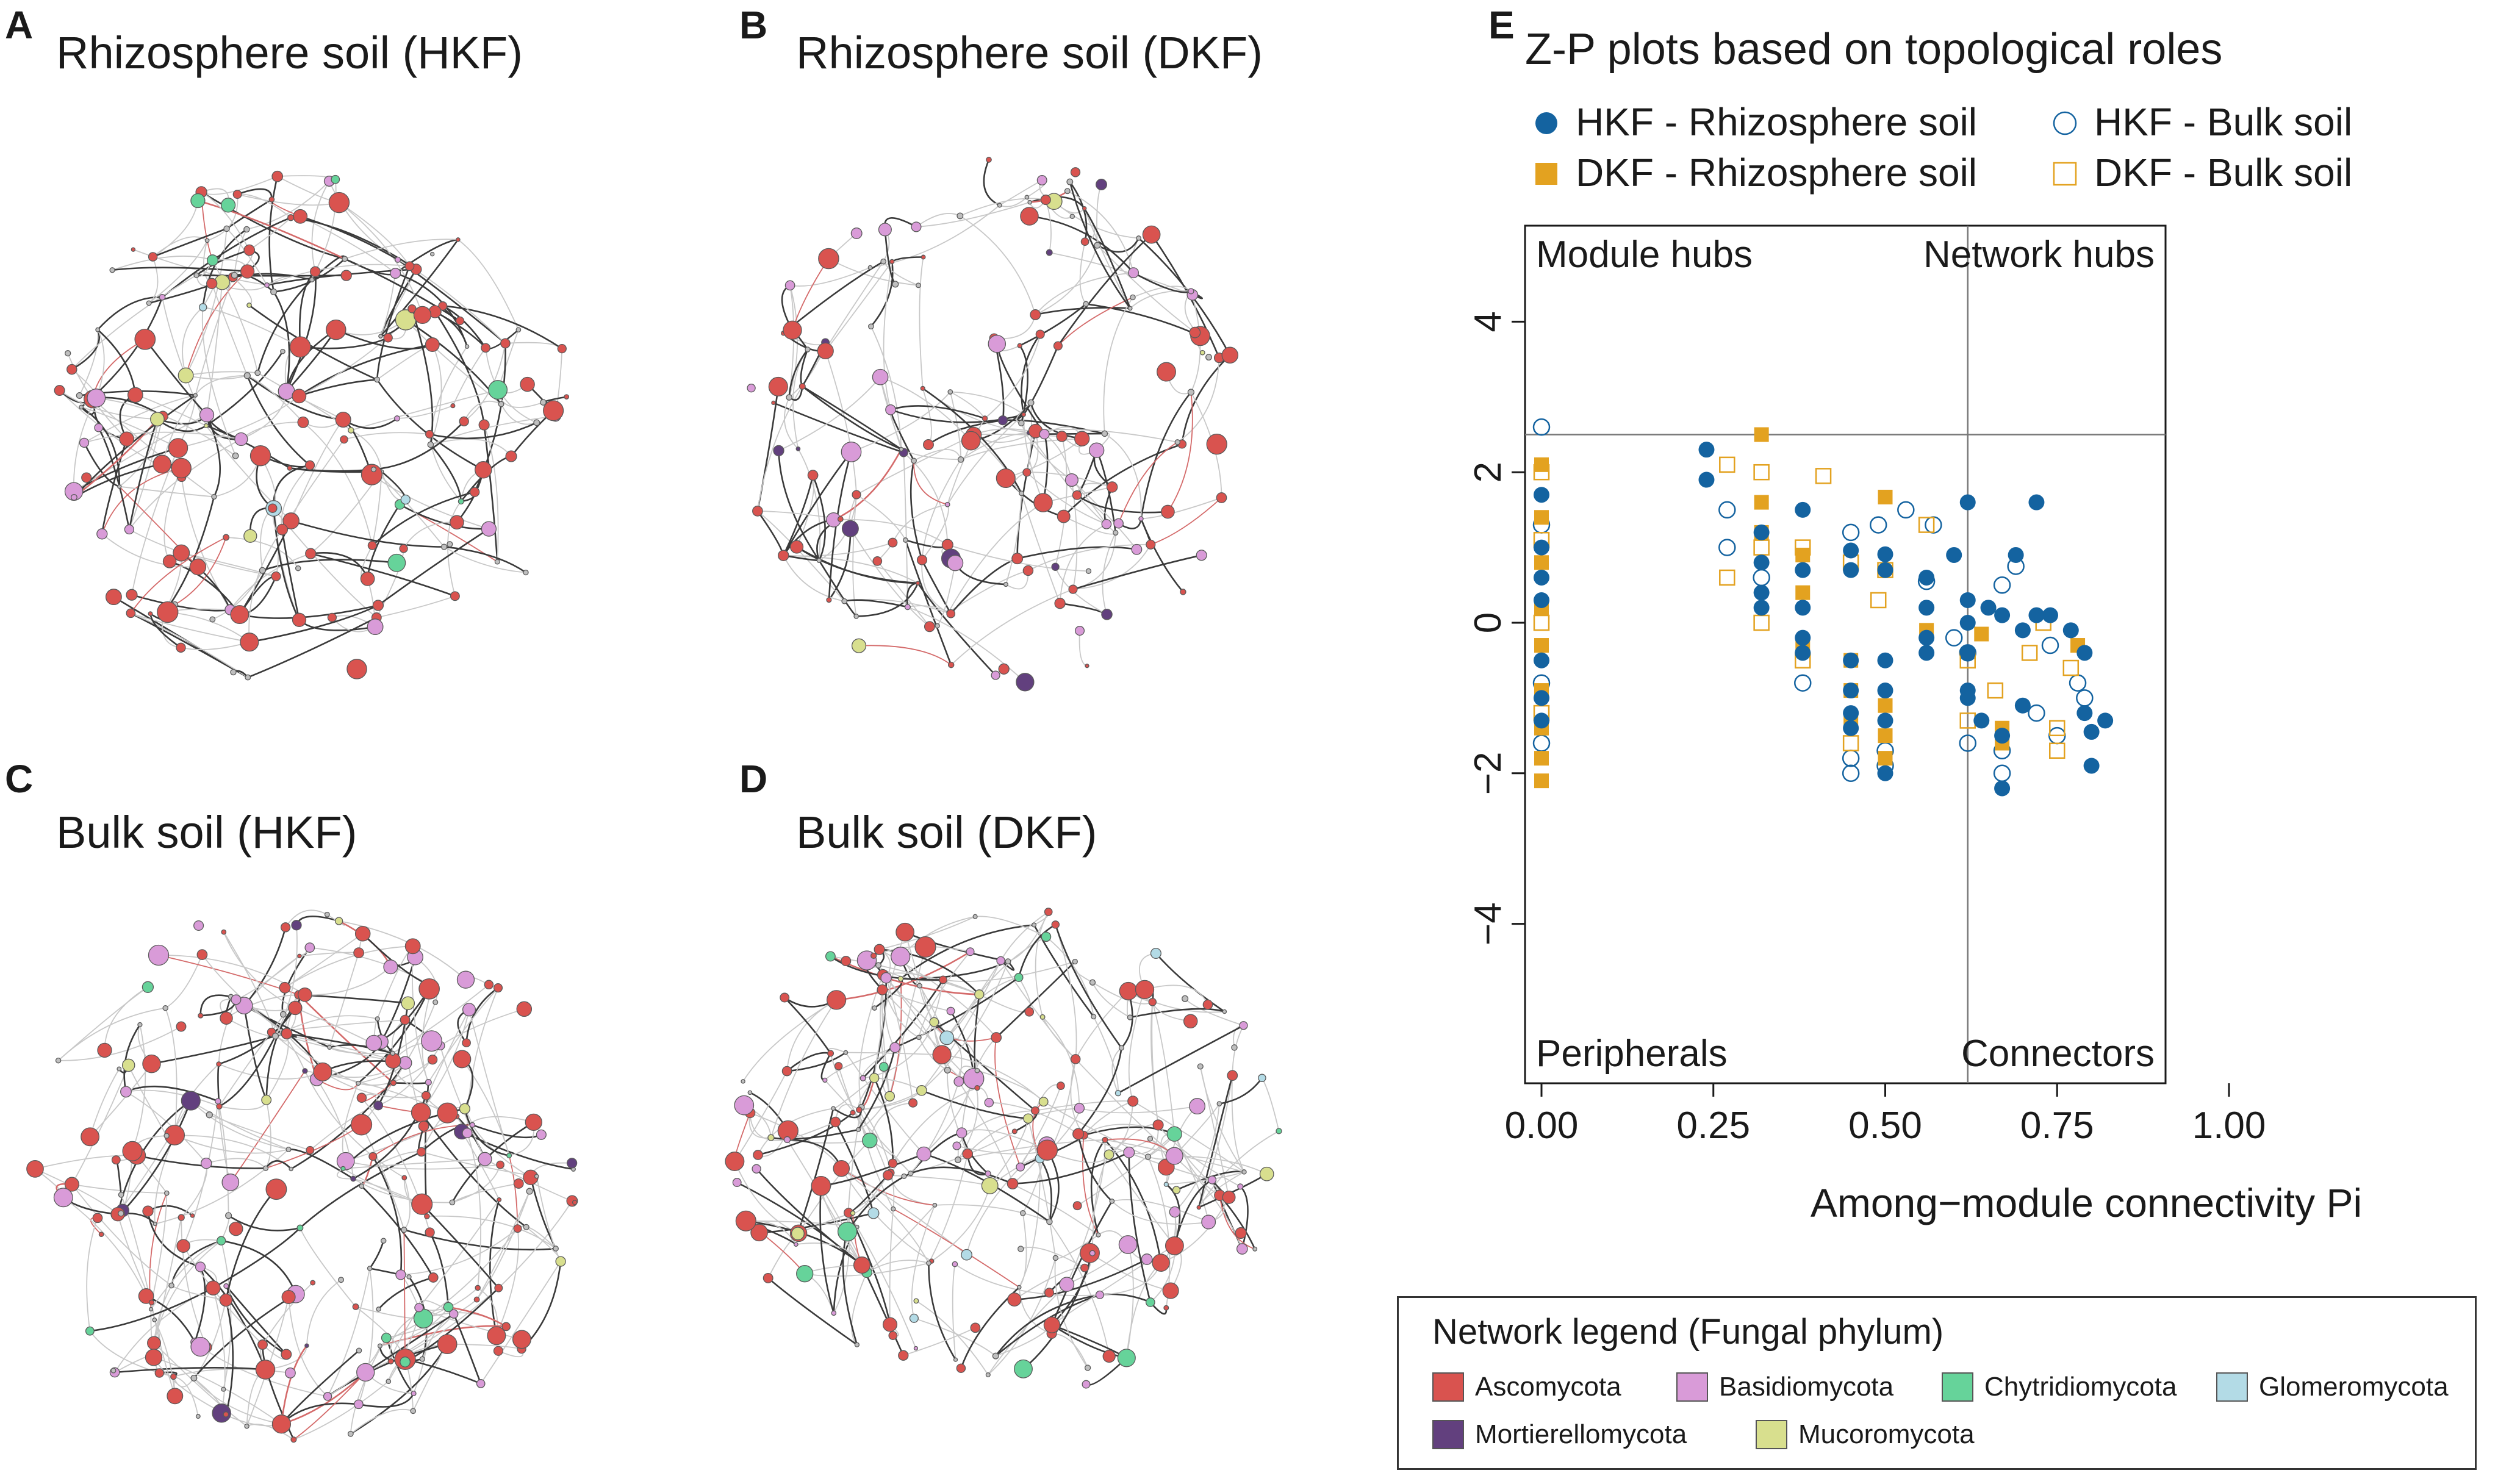 The width and height of the screenshot is (2498, 1484). What do you see at coordinates (1772, 1434) in the screenshot?
I see `swatch-mucoromycota` at bounding box center [1772, 1434].